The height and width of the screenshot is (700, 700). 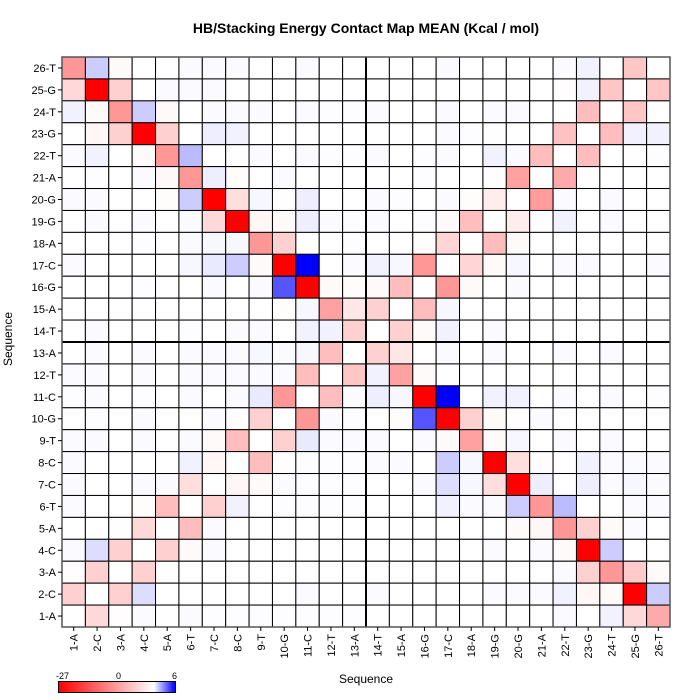 What do you see at coordinates (355, 645) in the screenshot?
I see `x-tick-label: 13-A` at bounding box center [355, 645].